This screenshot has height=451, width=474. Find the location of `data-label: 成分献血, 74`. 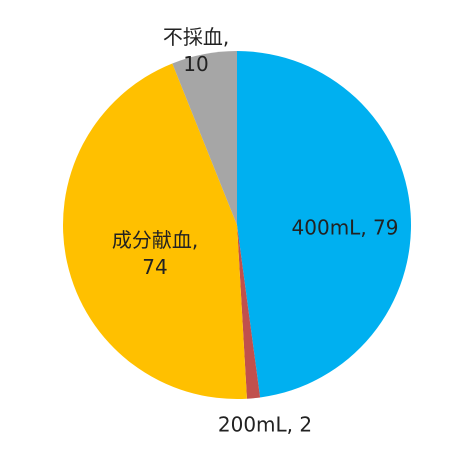

data-label: 成分献血, 74 is located at coordinates (155, 253).